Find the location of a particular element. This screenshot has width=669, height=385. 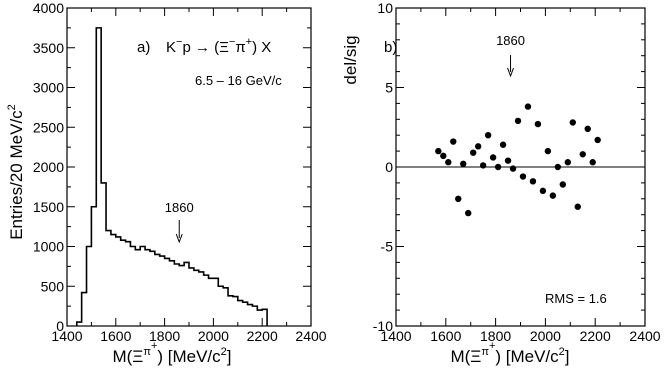

x-tick-label-b: 1600 is located at coordinates (445, 336).